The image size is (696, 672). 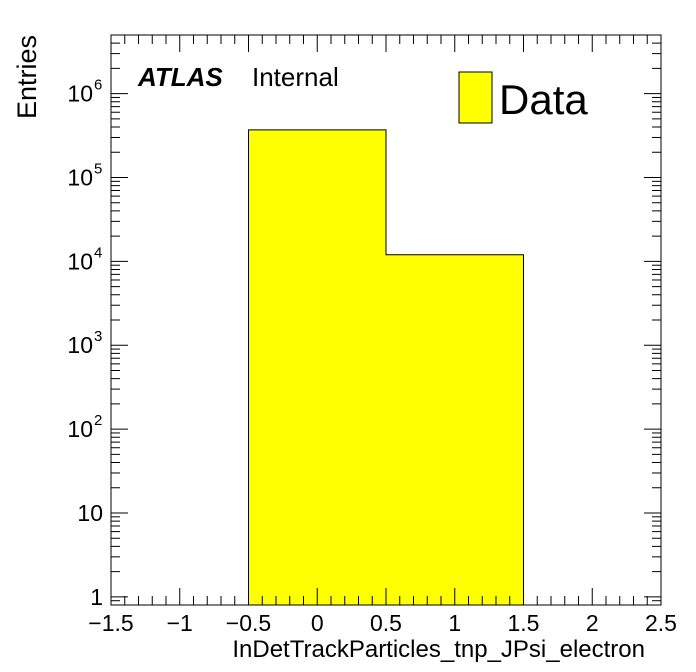 I want to click on legend-swatch-data, so click(x=475, y=97).